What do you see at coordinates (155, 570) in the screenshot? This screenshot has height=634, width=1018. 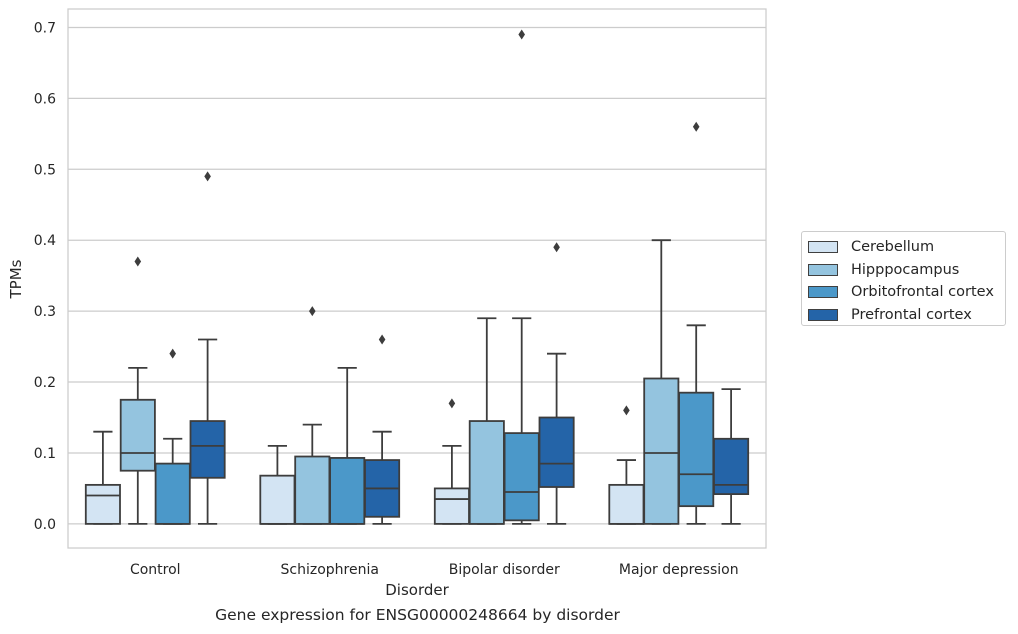 I see `x-tick-label: Control` at bounding box center [155, 570].